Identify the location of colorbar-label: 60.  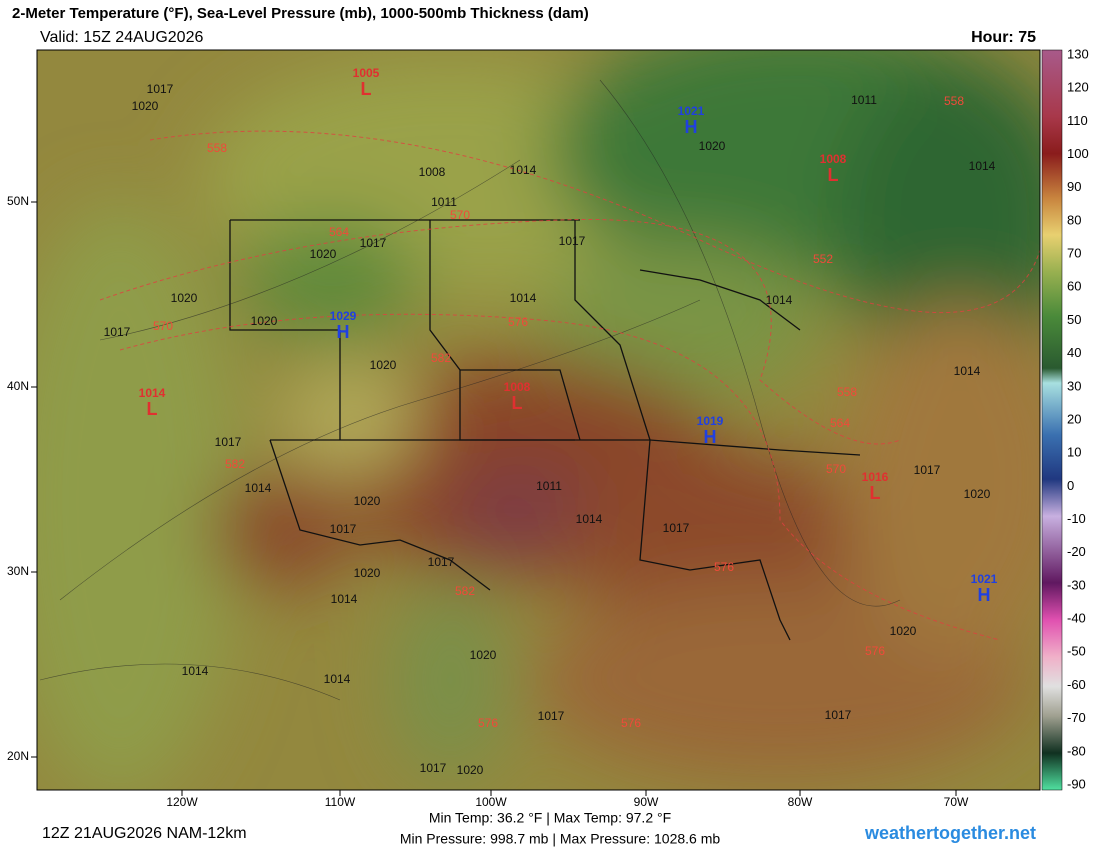
(1074, 286).